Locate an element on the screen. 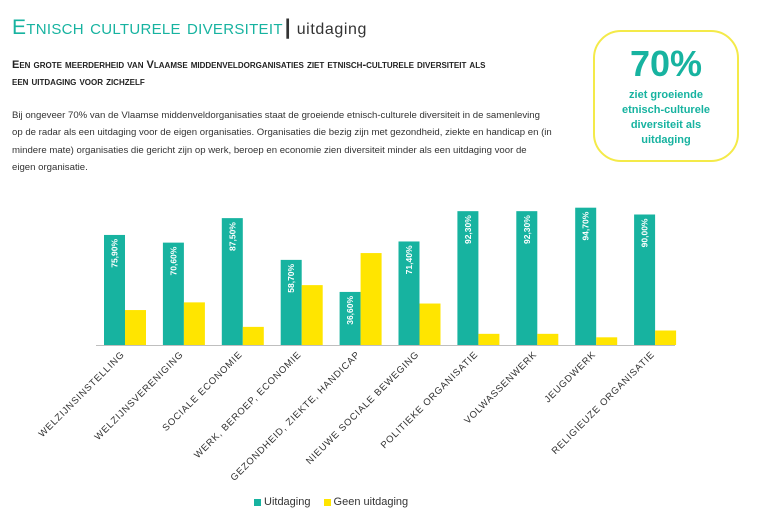 This screenshot has width=760, height=530. data-label-uitdaging: 58,70% is located at coordinates (291, 277).